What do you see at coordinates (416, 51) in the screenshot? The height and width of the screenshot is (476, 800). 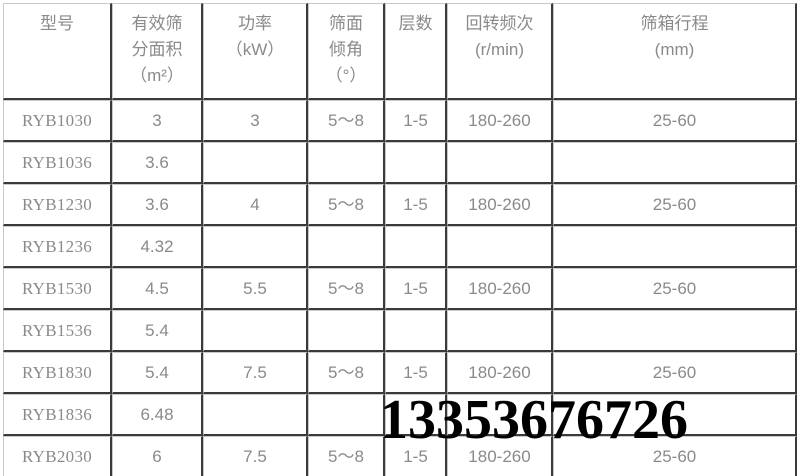 I see `column-header-layers: 层数` at bounding box center [416, 51].